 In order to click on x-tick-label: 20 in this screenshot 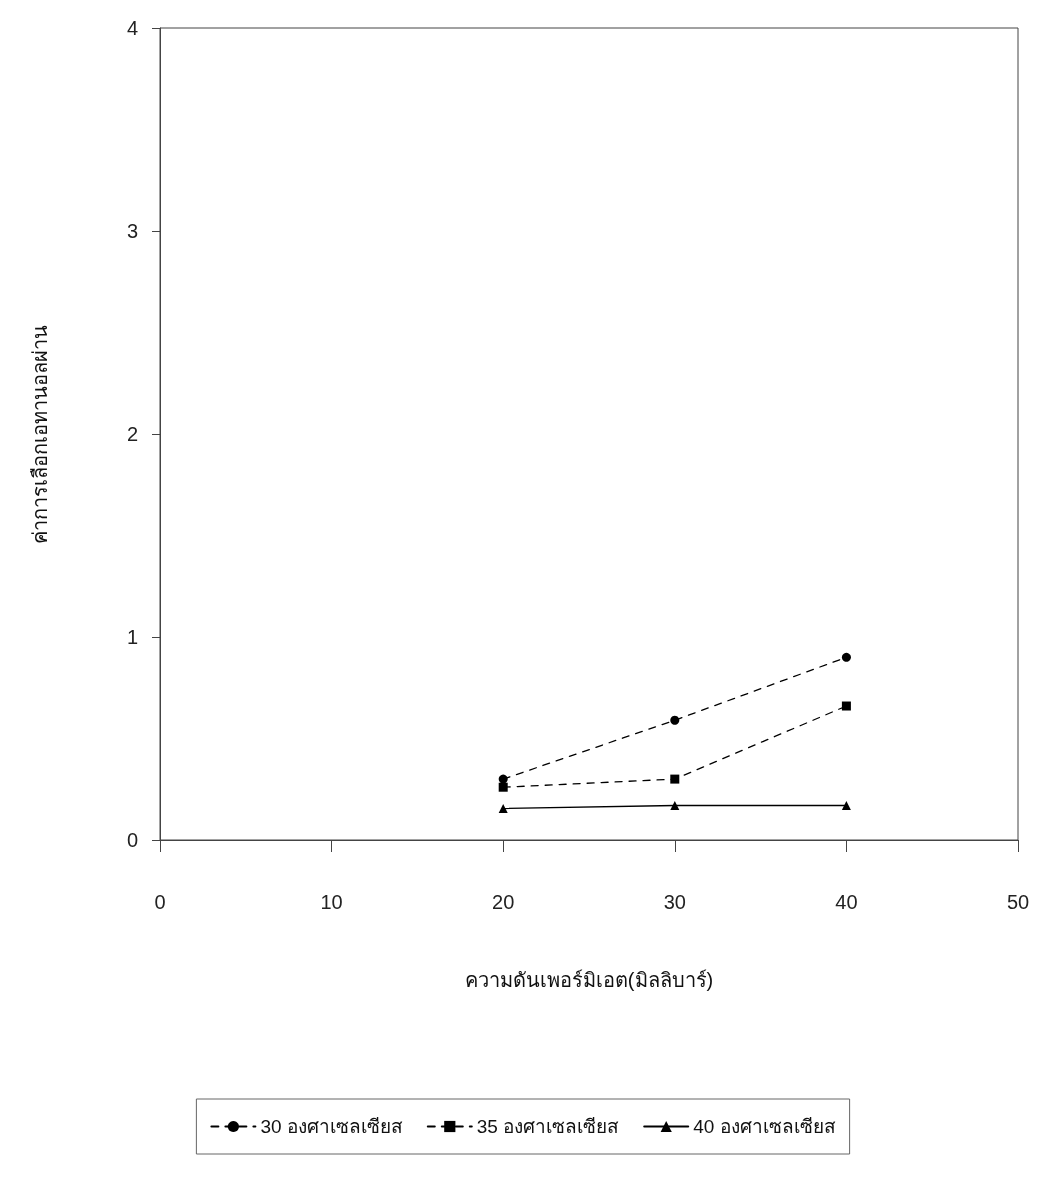, I will do `click(503, 902)`.